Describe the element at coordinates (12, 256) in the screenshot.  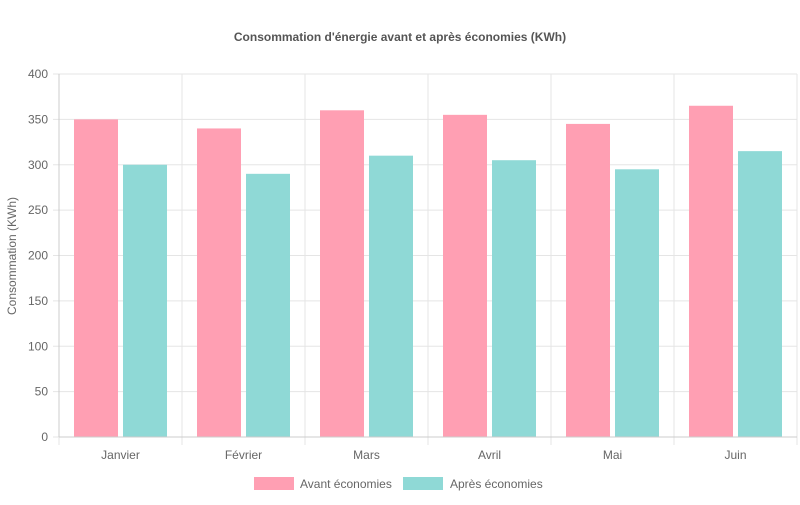
I see `y-axis-label: Consommation (KWh)` at that location.